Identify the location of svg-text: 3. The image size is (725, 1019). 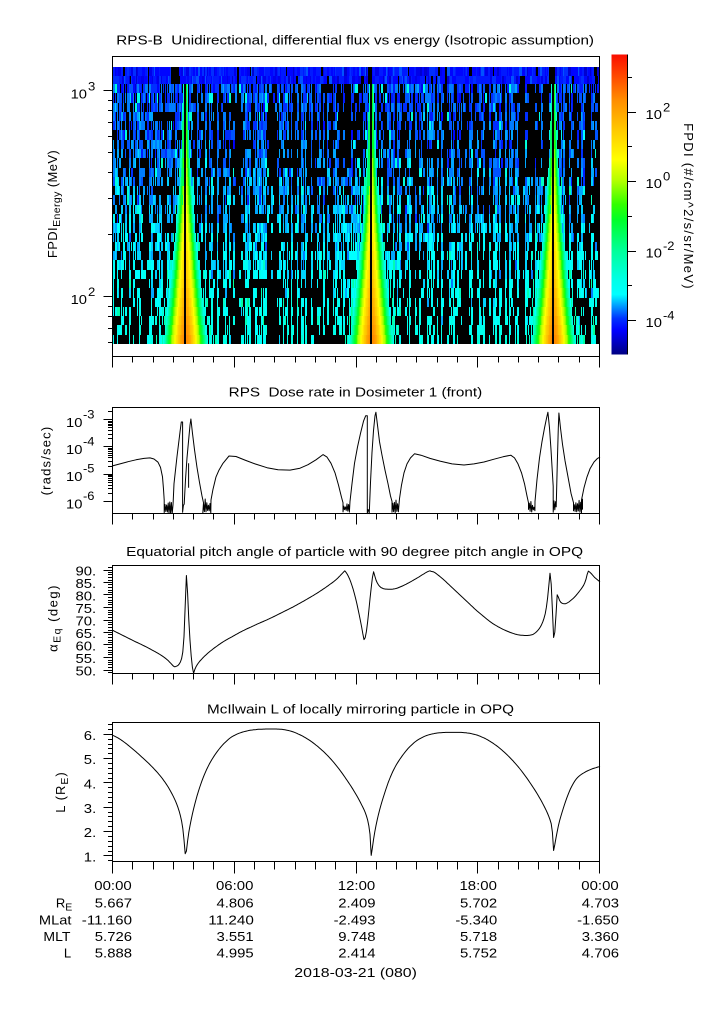
(91, 88).